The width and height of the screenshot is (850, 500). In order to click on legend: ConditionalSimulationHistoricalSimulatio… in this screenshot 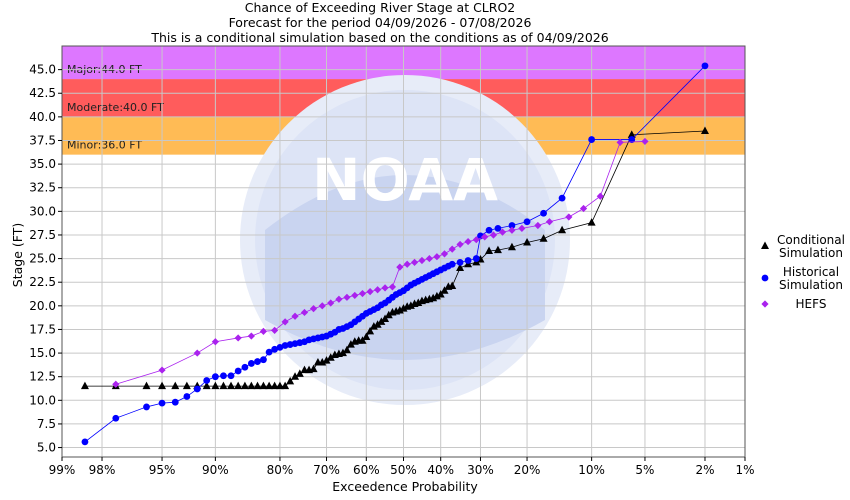, I will do `click(803, 272)`.